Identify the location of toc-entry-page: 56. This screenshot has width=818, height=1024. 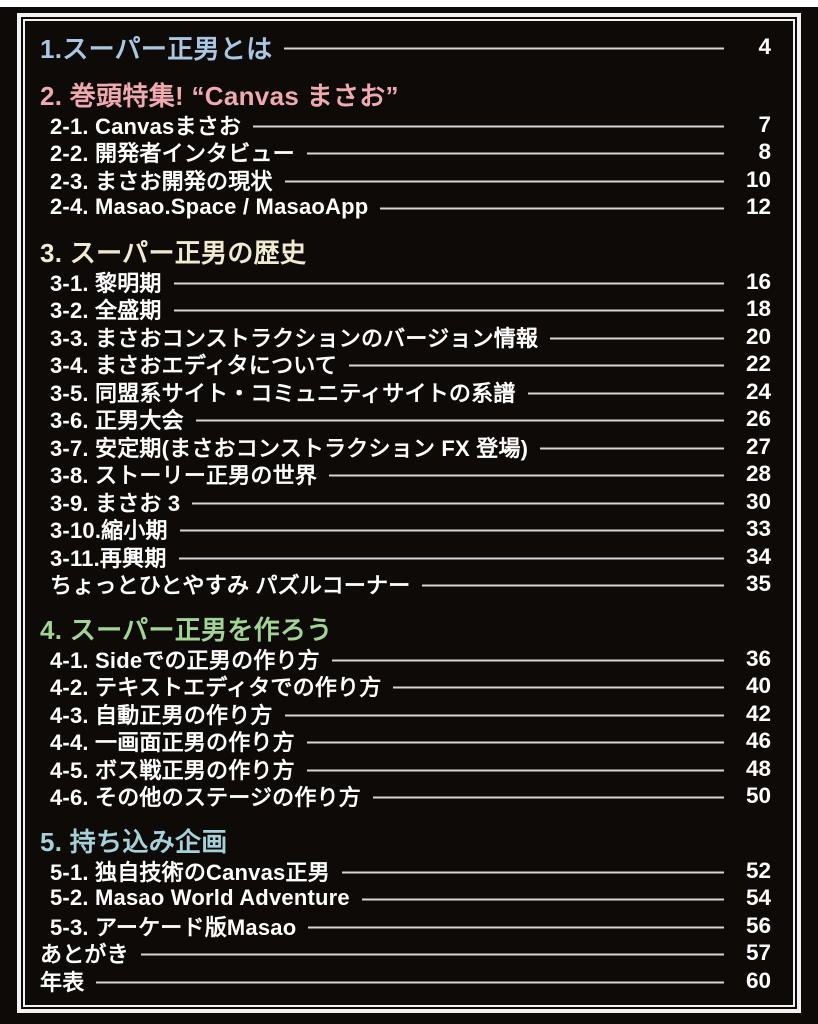
(758, 925).